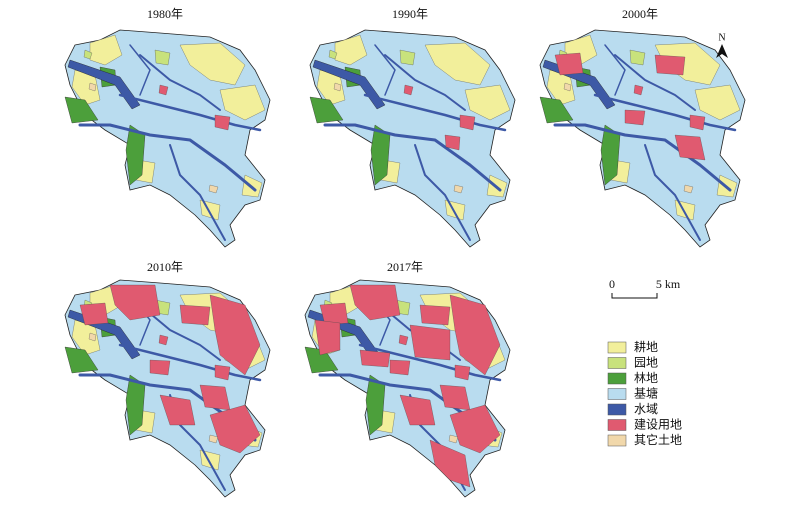 The height and width of the screenshot is (513, 800). Describe the element at coordinates (167, 138) in the screenshot. I see `map-1980` at that location.